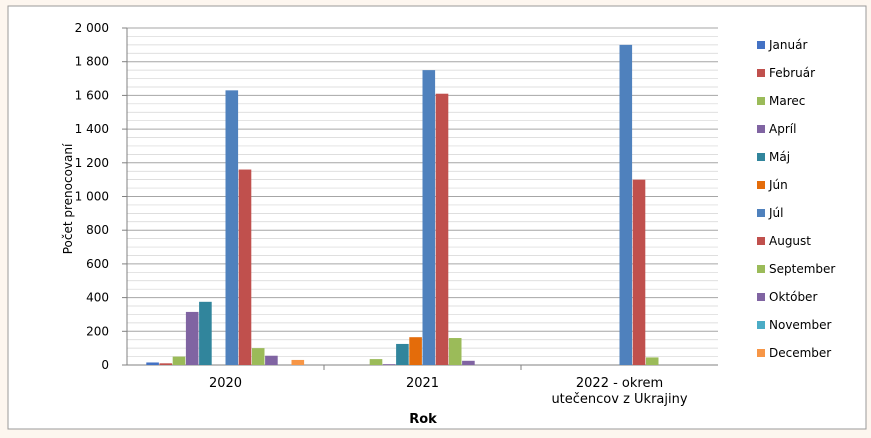  Describe the element at coordinates (423, 419) in the screenshot. I see `x-axis-label: Rok` at that location.